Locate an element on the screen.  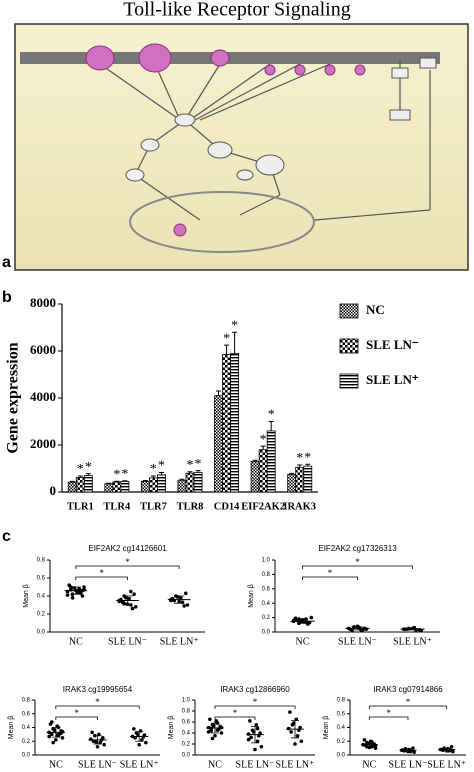
y-tick-label: 0.4 is located at coordinates (26, 728).